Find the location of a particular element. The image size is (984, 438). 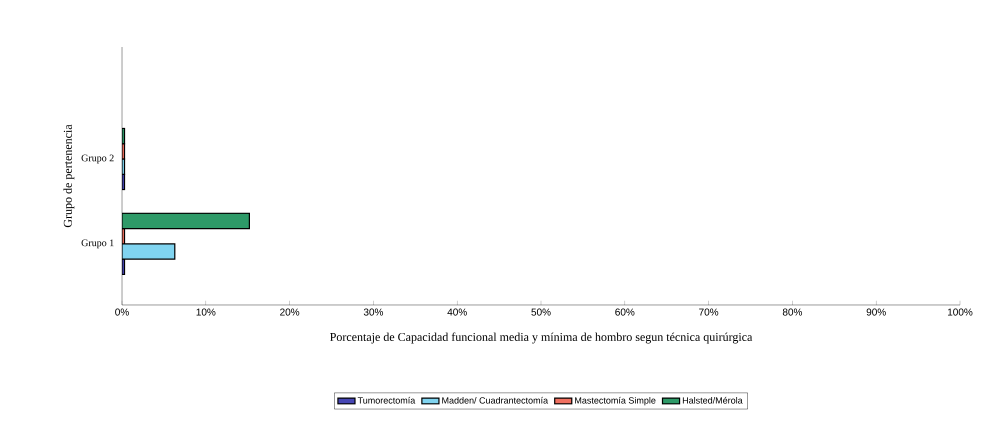

x-tick-label: 70% is located at coordinates (708, 312).